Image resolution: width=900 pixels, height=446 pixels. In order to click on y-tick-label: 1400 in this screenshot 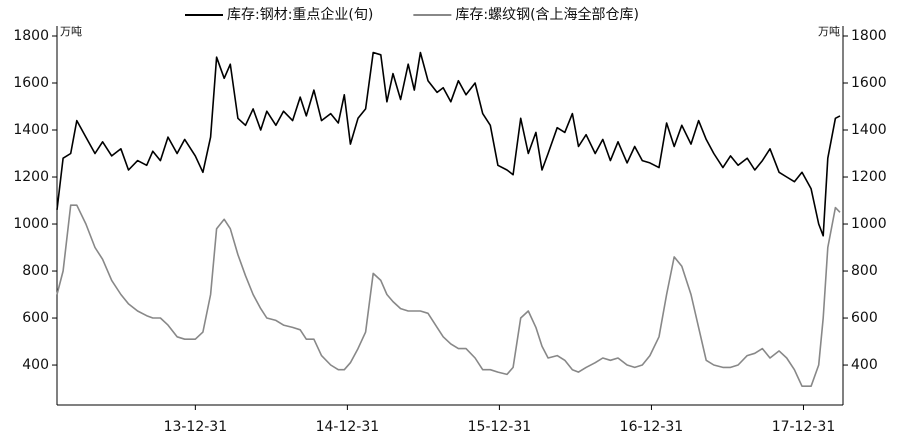, I will do `click(31, 130)`.